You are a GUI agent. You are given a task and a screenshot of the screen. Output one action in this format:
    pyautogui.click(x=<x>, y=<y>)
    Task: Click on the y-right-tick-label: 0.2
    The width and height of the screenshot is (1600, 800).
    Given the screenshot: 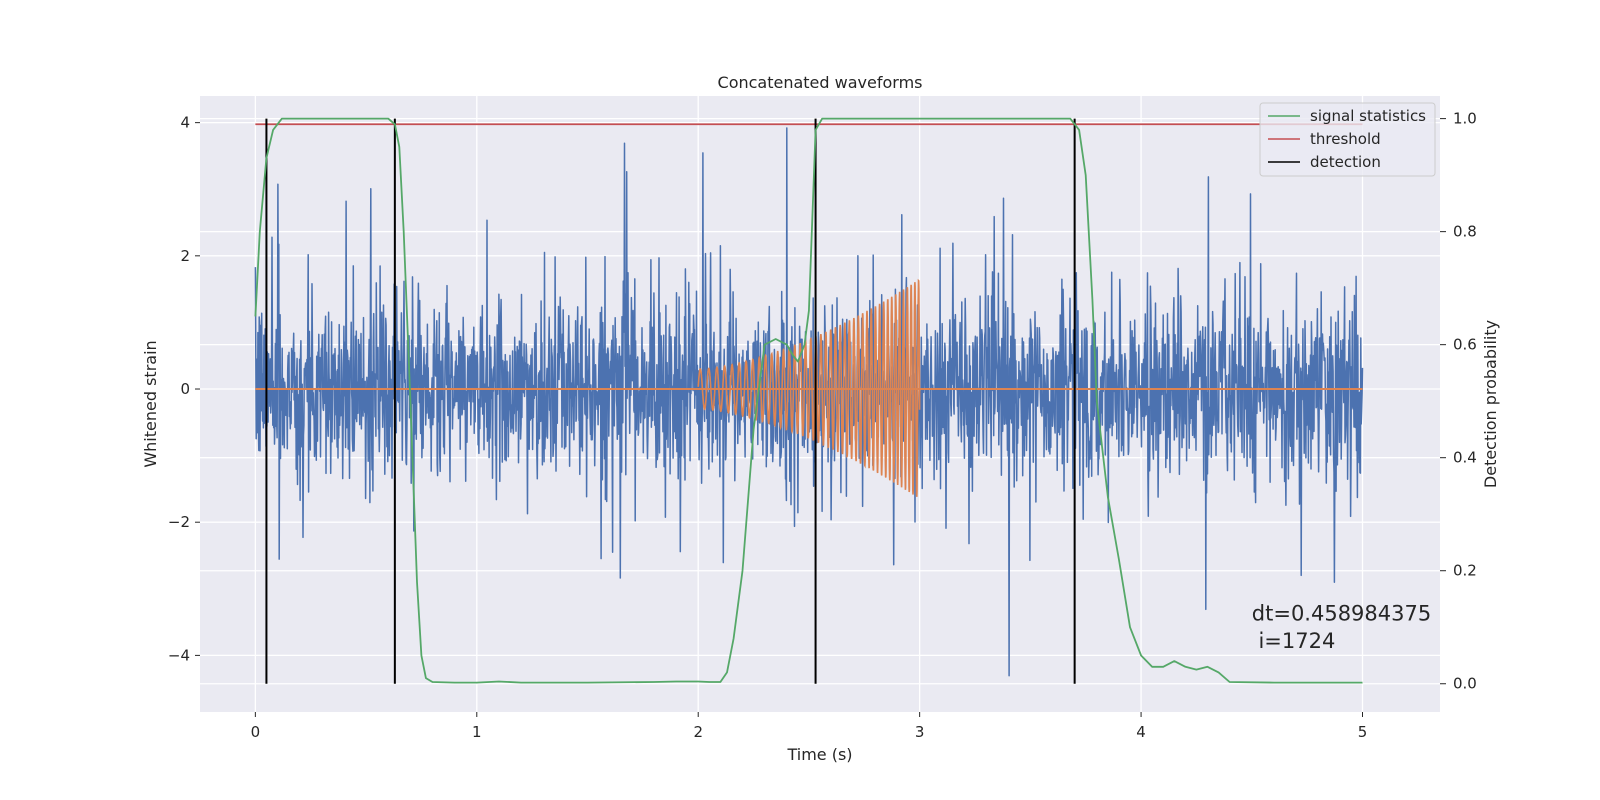 What is the action you would take?
    pyautogui.click(x=1465, y=571)
    